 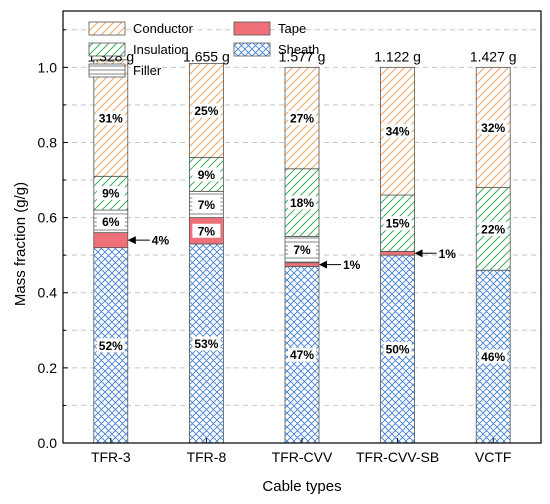 I want to click on total-mass-label: 1.427 g, so click(x=493, y=56).